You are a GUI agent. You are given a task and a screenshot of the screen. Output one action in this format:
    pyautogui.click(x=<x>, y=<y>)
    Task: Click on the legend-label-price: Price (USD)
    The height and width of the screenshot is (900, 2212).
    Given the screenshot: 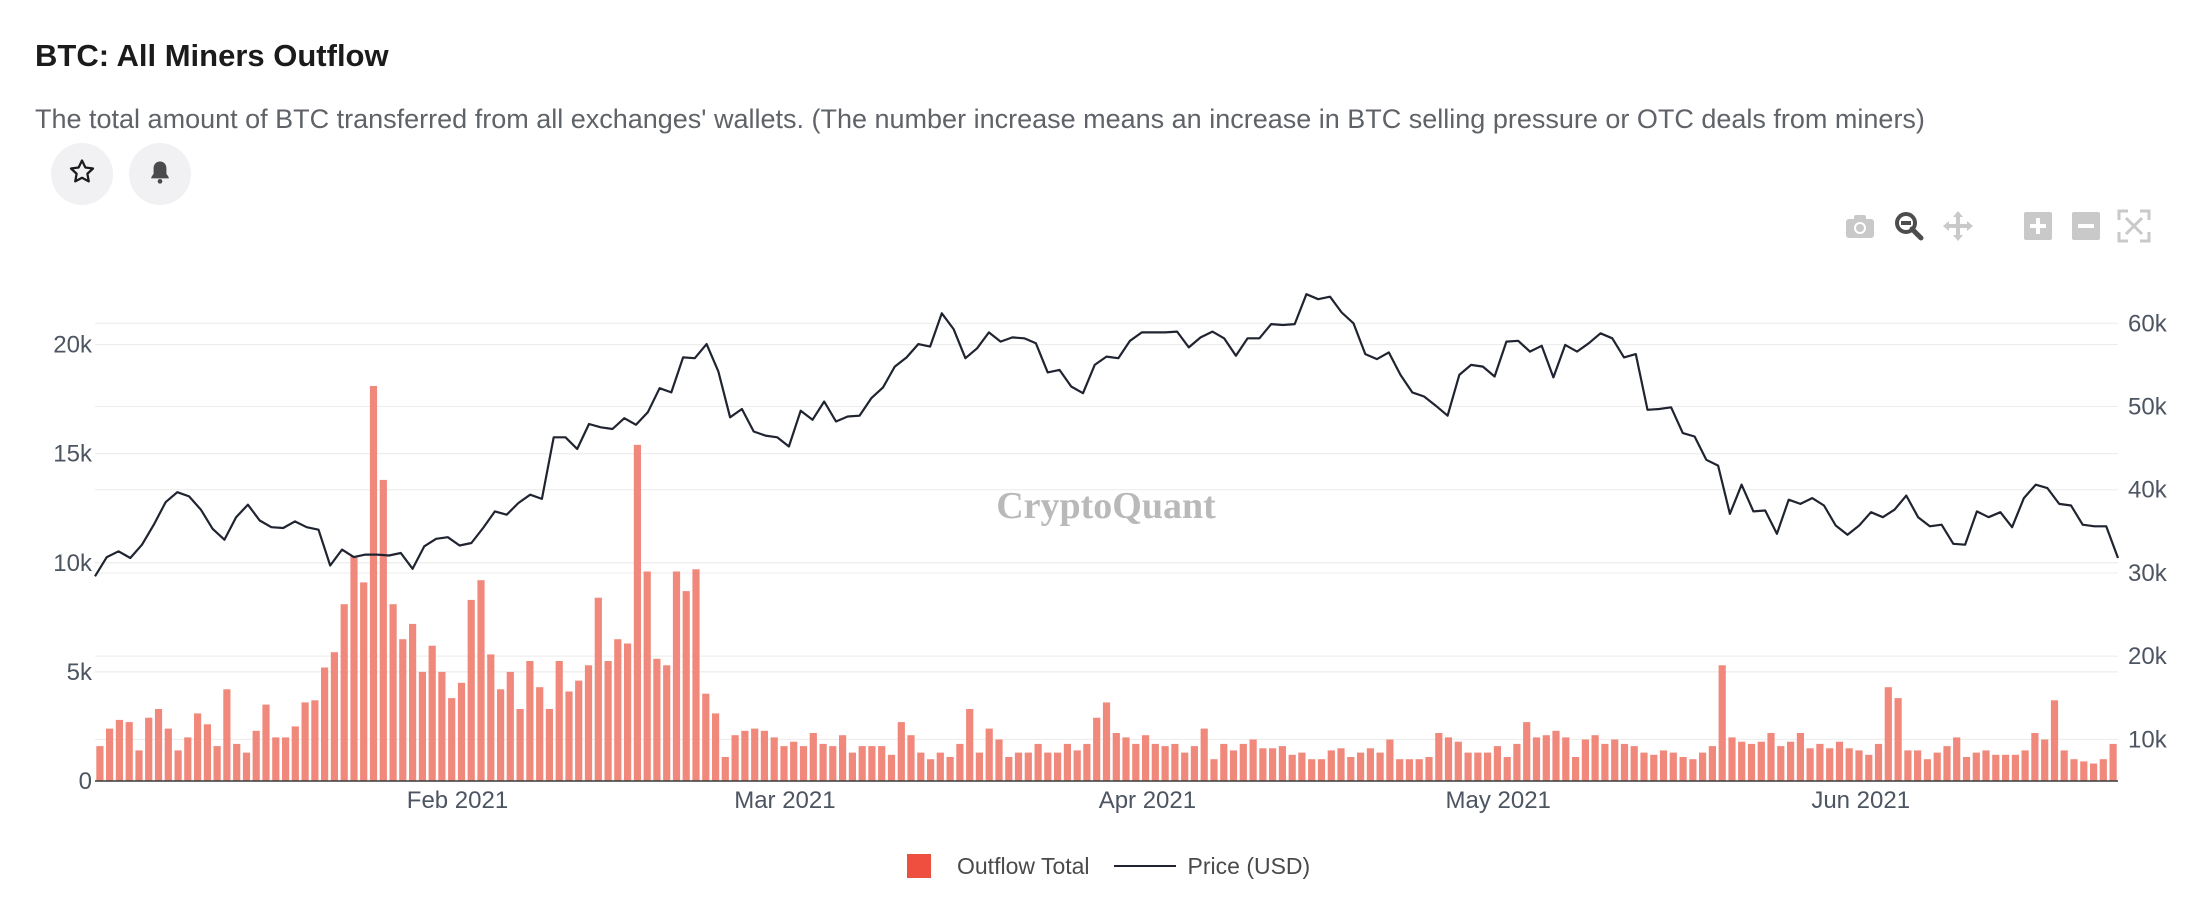 What is the action you would take?
    pyautogui.click(x=1249, y=865)
    